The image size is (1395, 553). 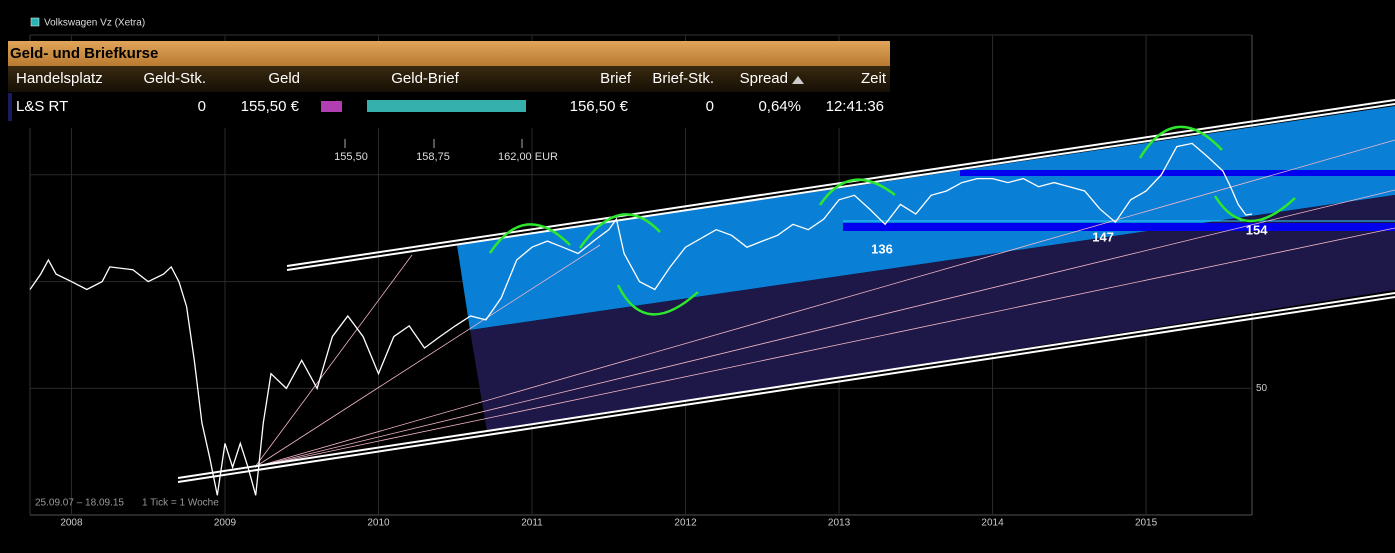 What do you see at coordinates (449, 53) in the screenshot?
I see `table-title-bar` at bounding box center [449, 53].